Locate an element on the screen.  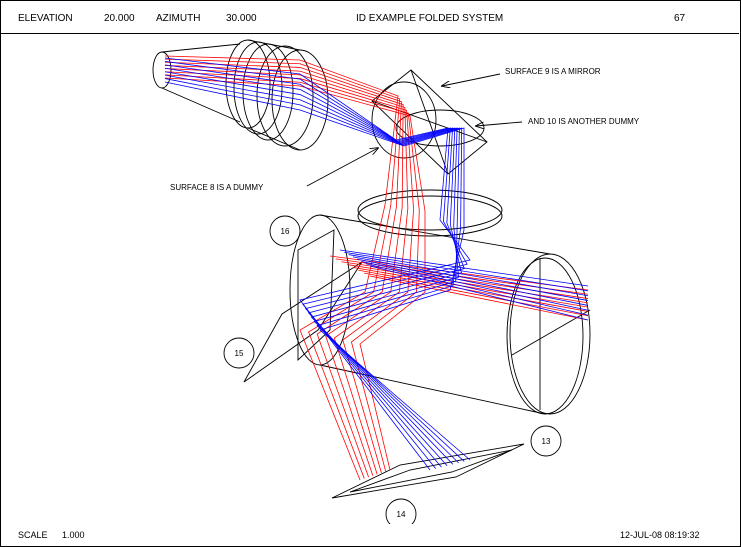
image-planes is located at coordinates (428, 471).